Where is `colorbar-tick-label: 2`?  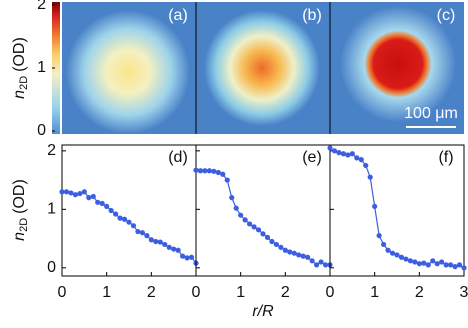 colorbar-tick-label: 2 is located at coordinates (41, 6).